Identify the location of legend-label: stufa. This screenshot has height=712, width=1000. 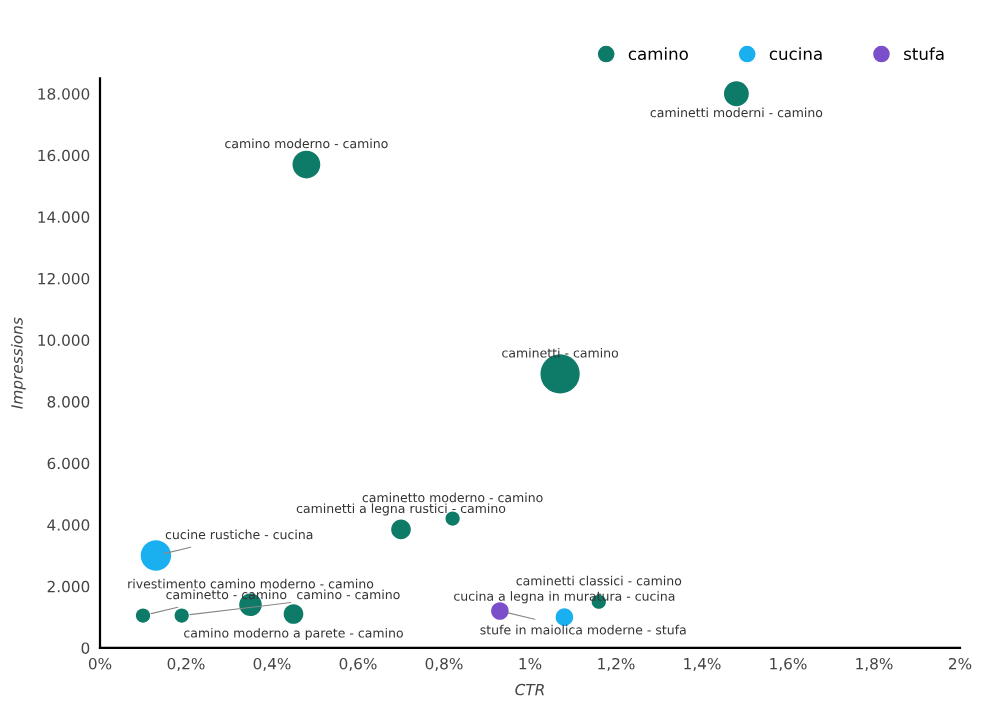
(924, 54).